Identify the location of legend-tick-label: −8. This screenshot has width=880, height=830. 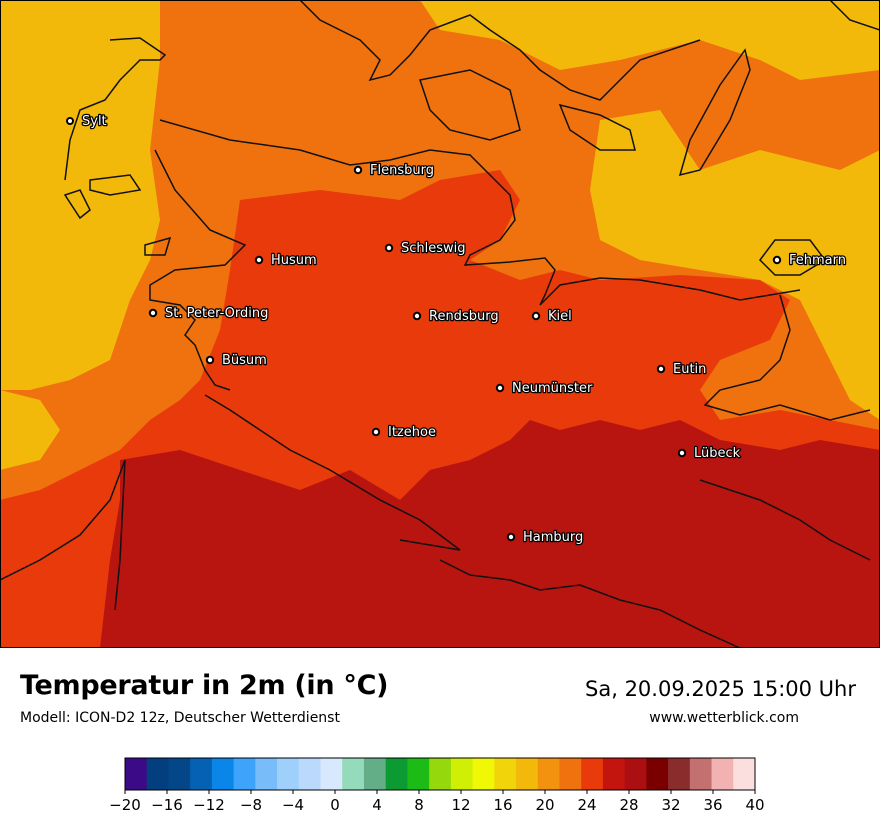
(251, 805).